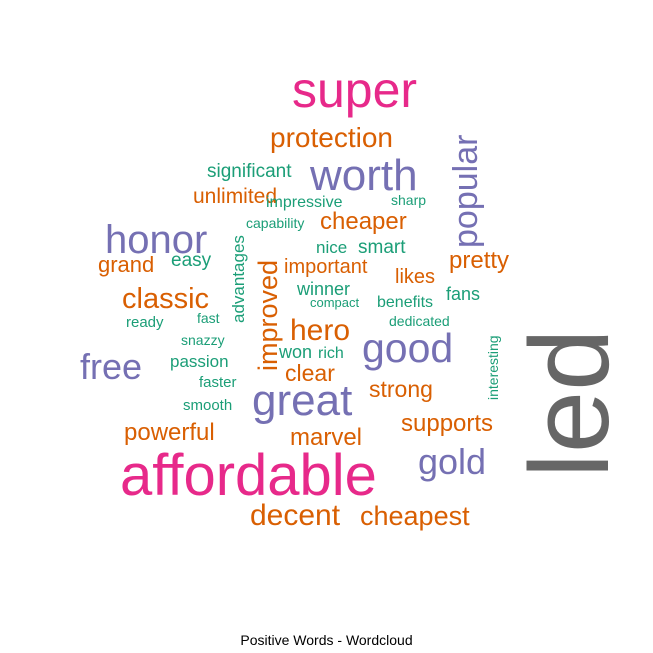 The width and height of the screenshot is (653, 653). Describe the element at coordinates (405, 302) in the screenshot. I see `word-benefits: benefits` at that location.